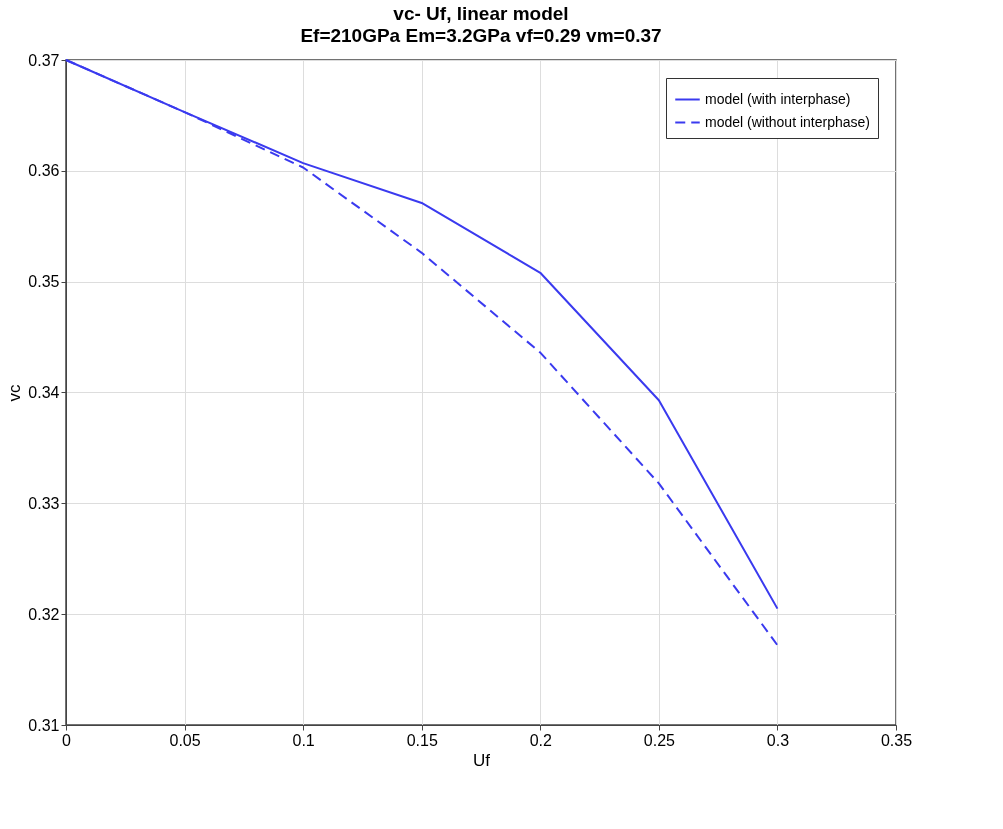 Image resolution: width=1003 pixels, height=829 pixels. Describe the element at coordinates (778, 740) in the screenshot. I see `x-tick-label: 0.3` at that location.